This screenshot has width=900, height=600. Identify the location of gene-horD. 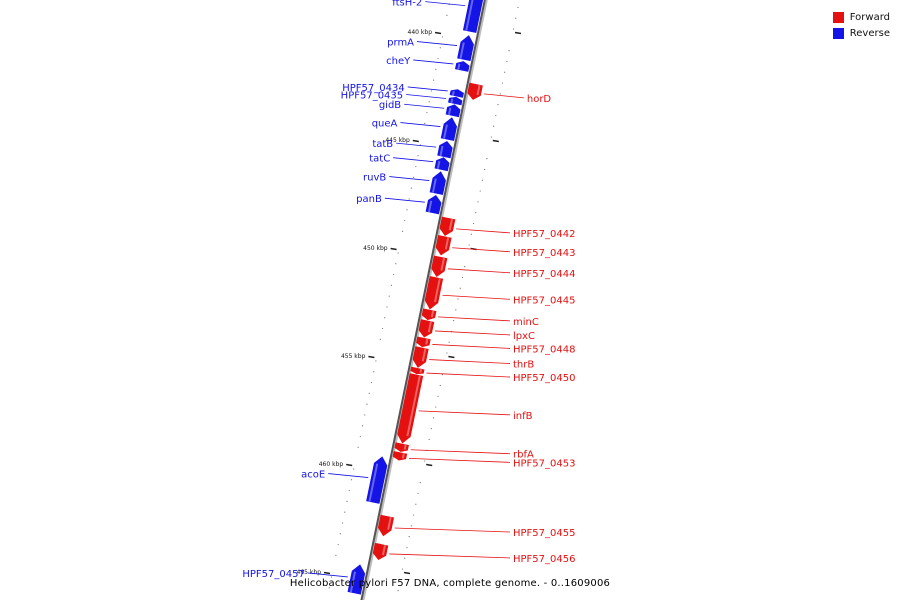
(475, 91).